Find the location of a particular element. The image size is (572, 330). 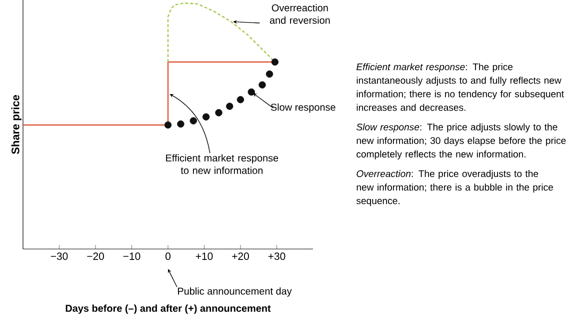

x-axis-title: Days before (–) and after (+) announcement is located at coordinates (168, 309).